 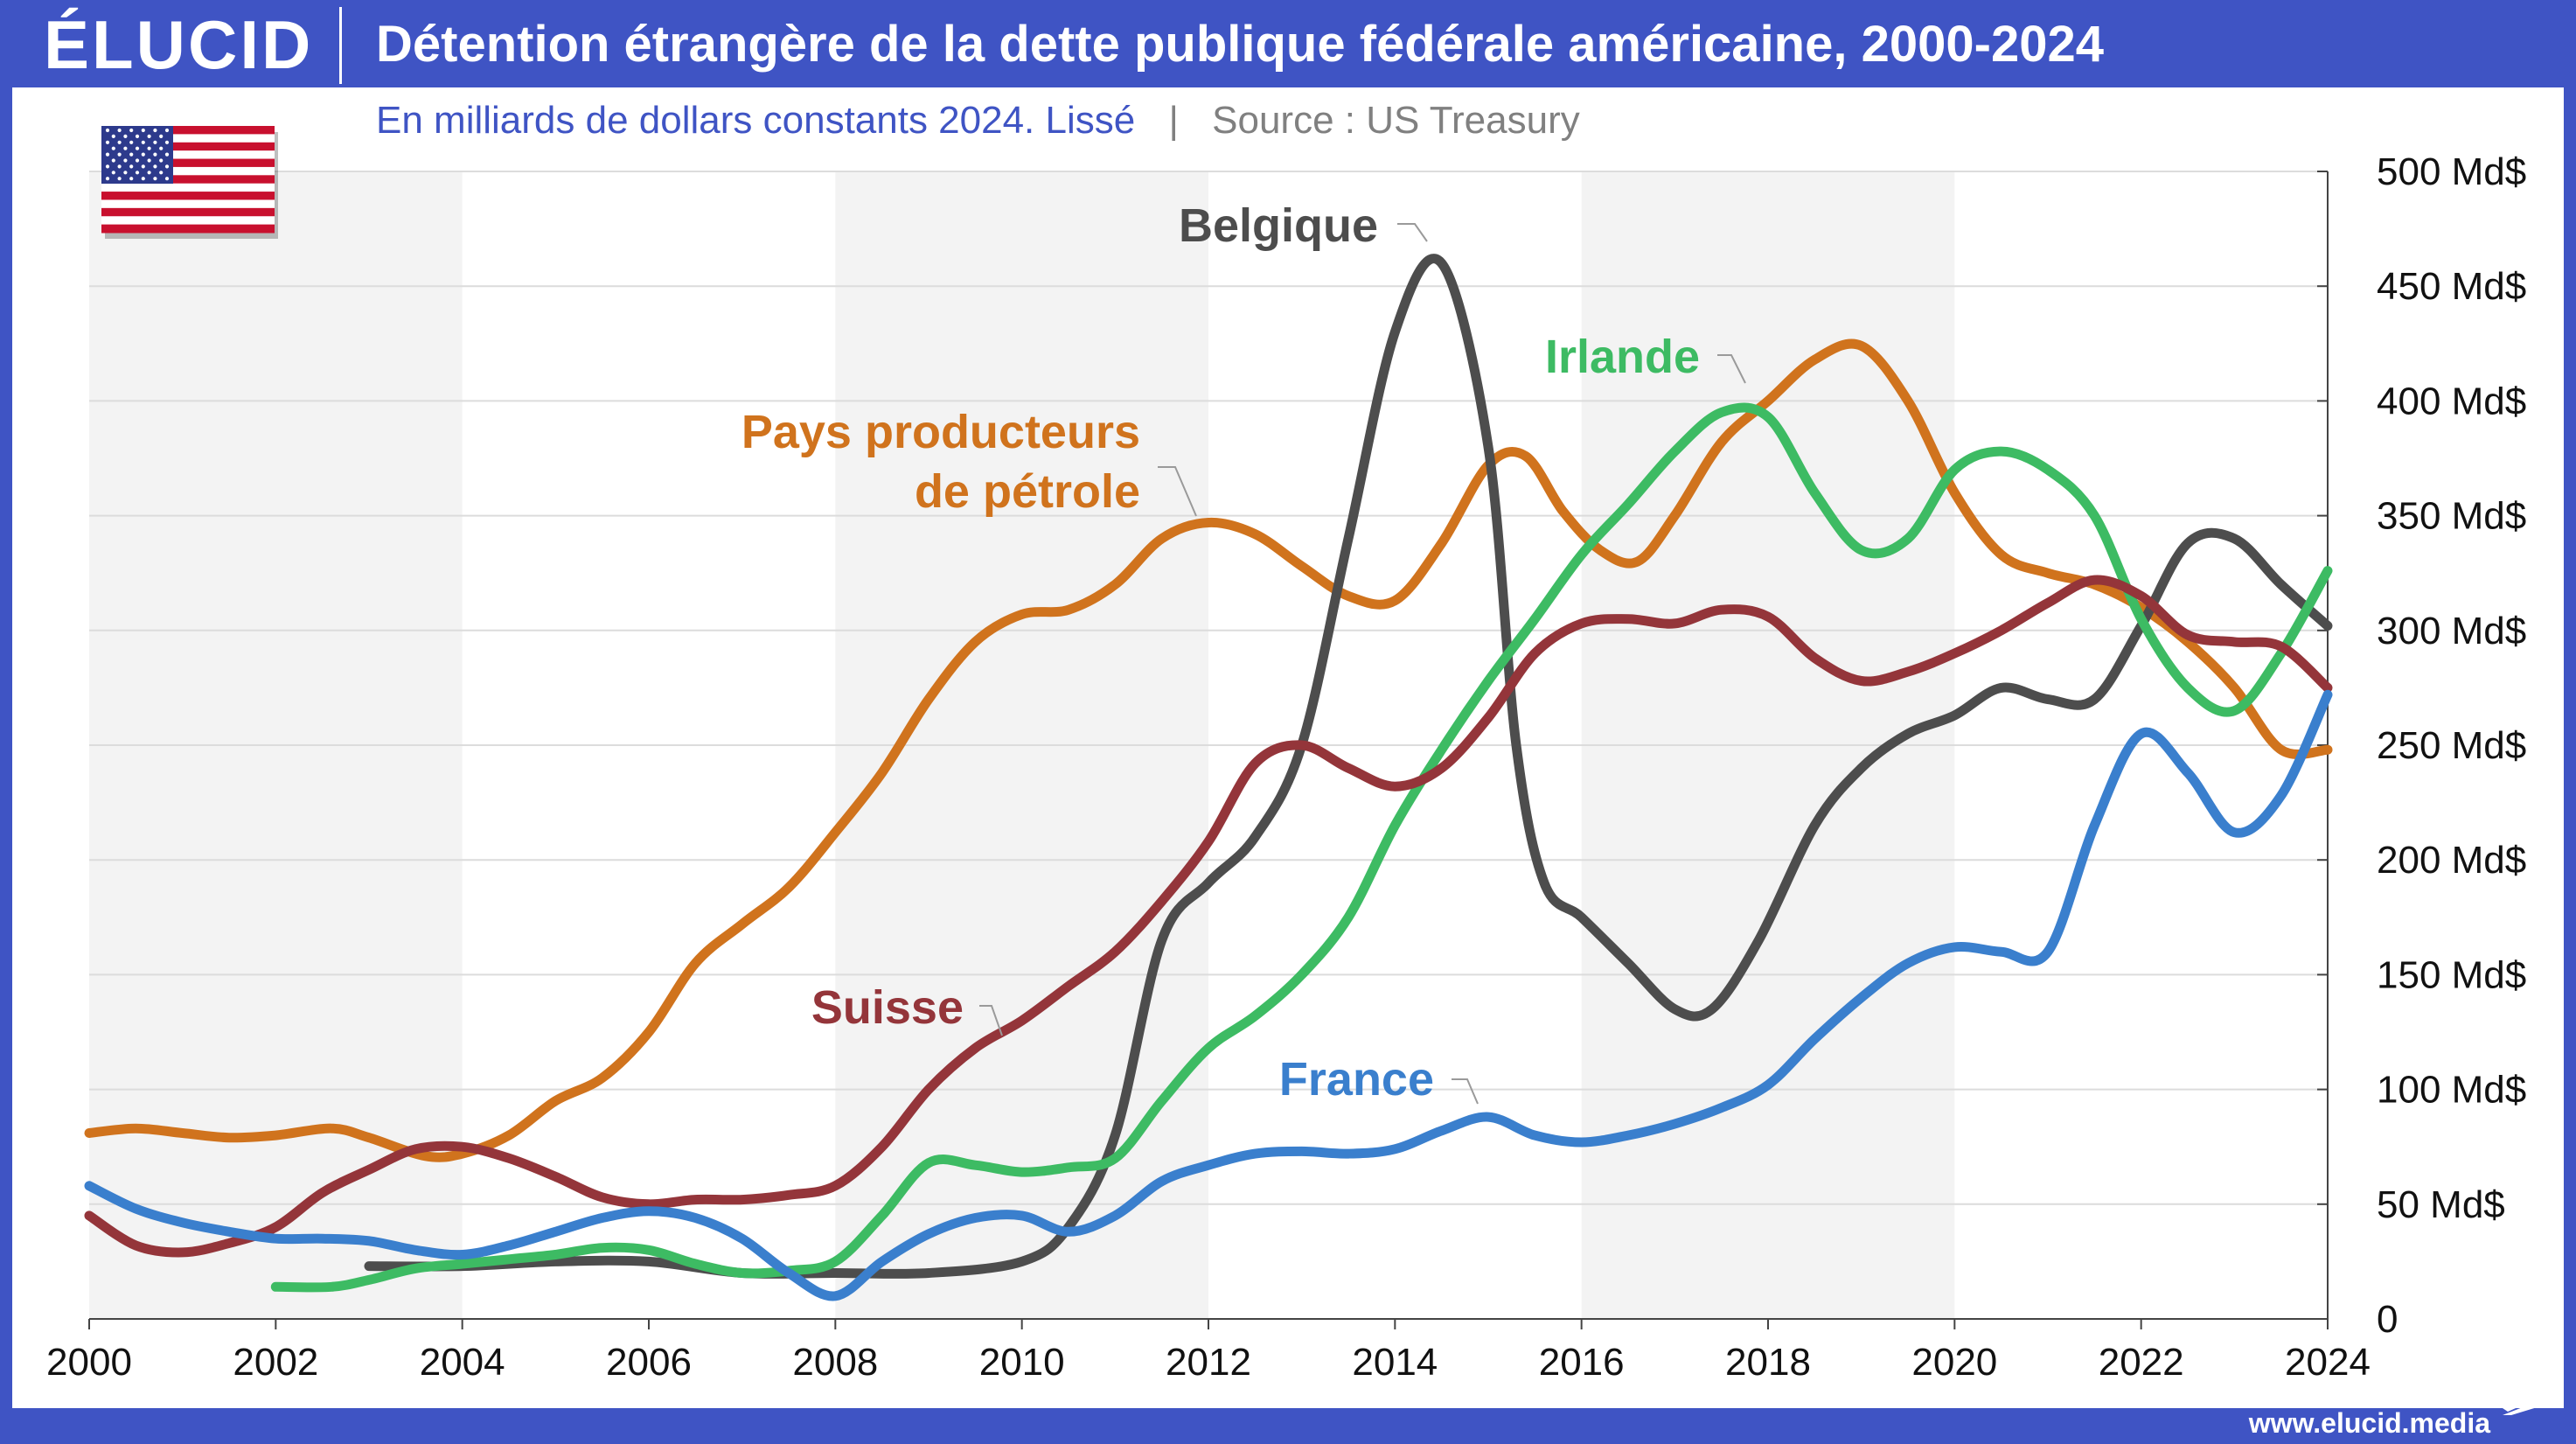 What do you see at coordinates (463, 1362) in the screenshot?
I see `x-tick-label: 2004` at bounding box center [463, 1362].